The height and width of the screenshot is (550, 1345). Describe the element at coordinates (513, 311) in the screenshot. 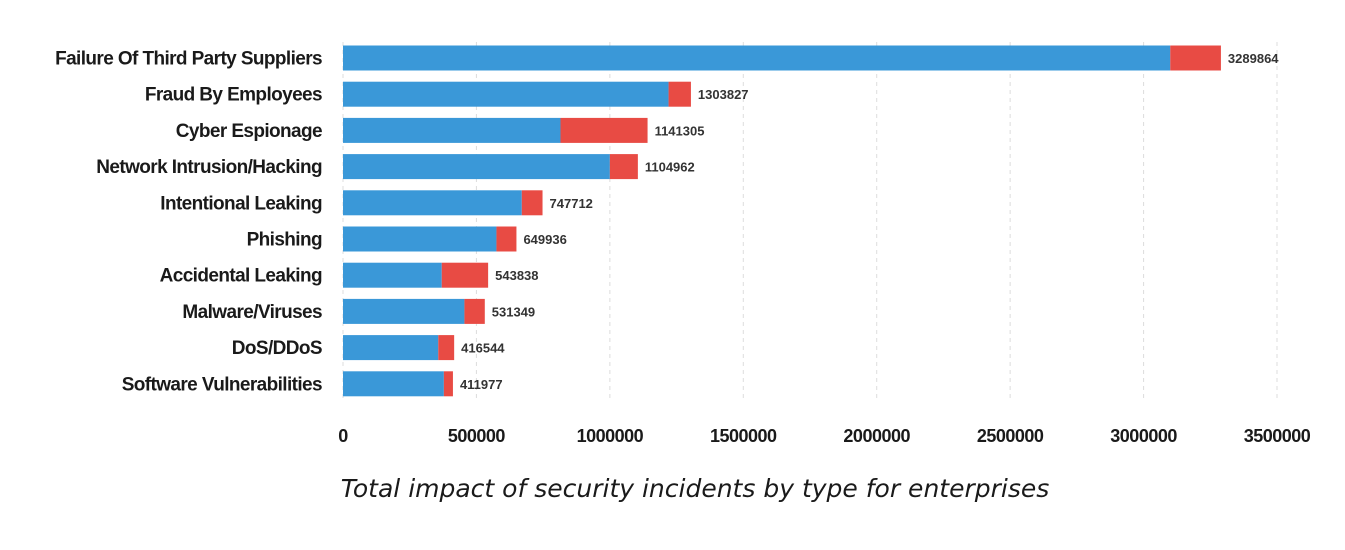

I see `bar-total-label: 531349` at that location.